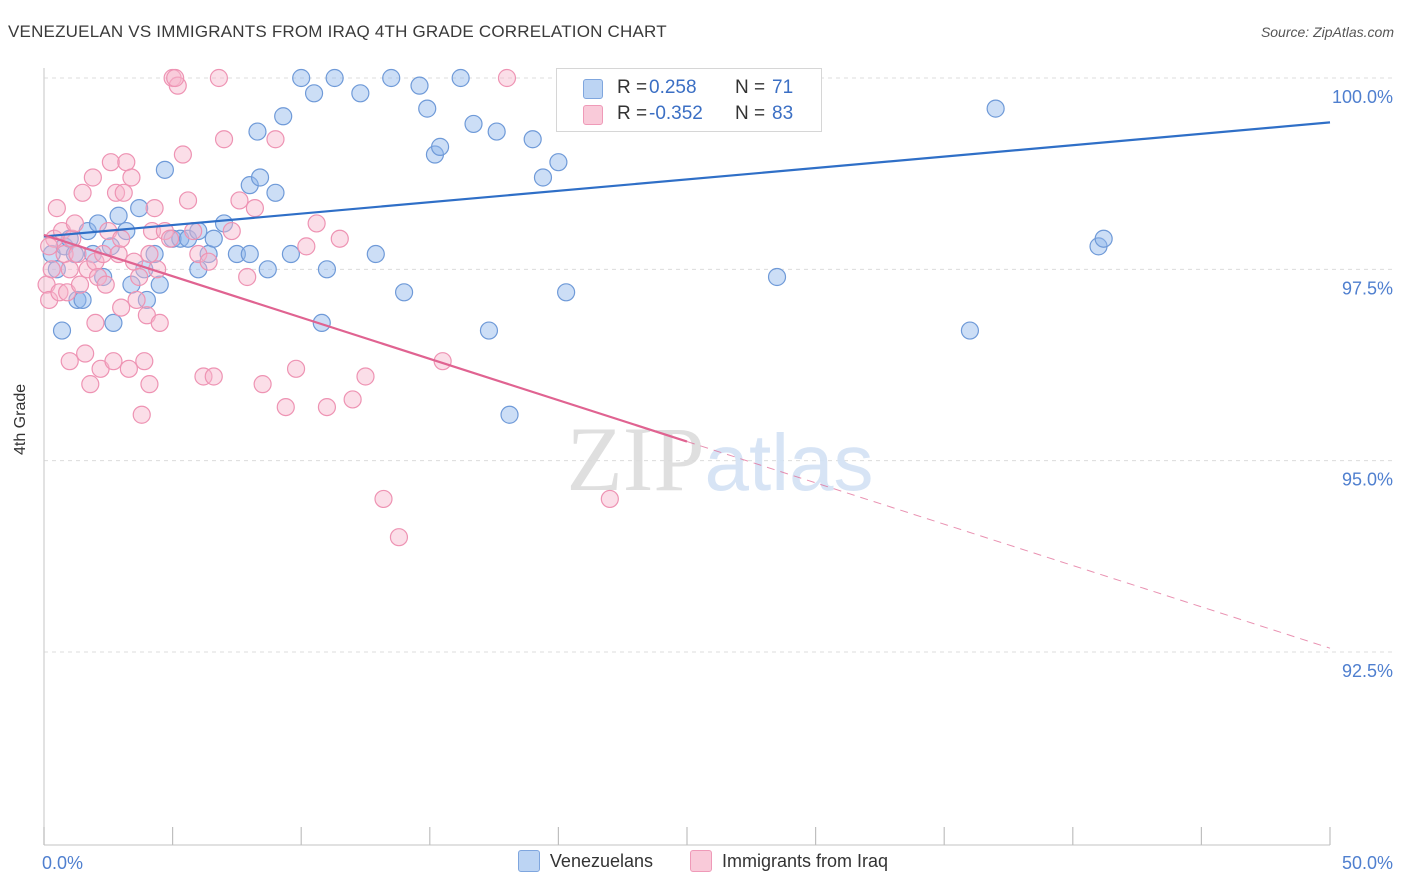 The width and height of the screenshot is (1406, 892). I want to click on correlation-legend: R = 0.258 N = 71 R = -0.352 N = 83, so click(689, 100).